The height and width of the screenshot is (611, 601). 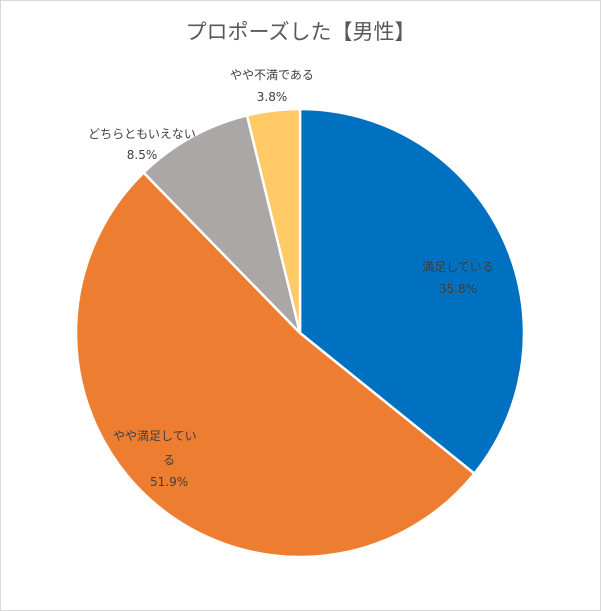 What do you see at coordinates (273, 221) in the screenshot?
I see `pie-slice-somewhat-dissatisfied` at bounding box center [273, 221].